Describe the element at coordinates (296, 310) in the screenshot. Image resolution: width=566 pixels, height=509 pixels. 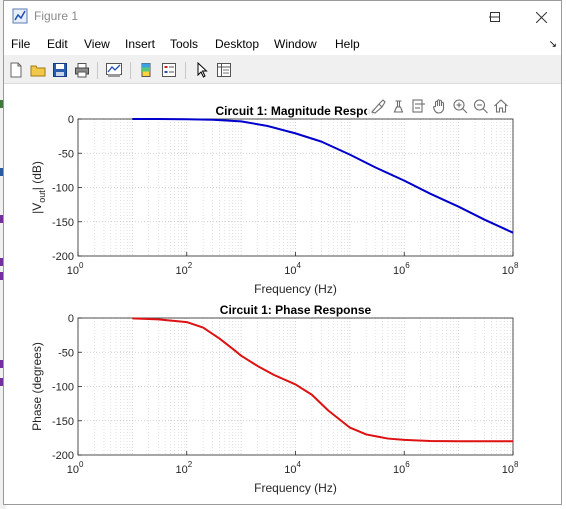
I see `phase-title: Circuit 1: Phase Response` at that location.